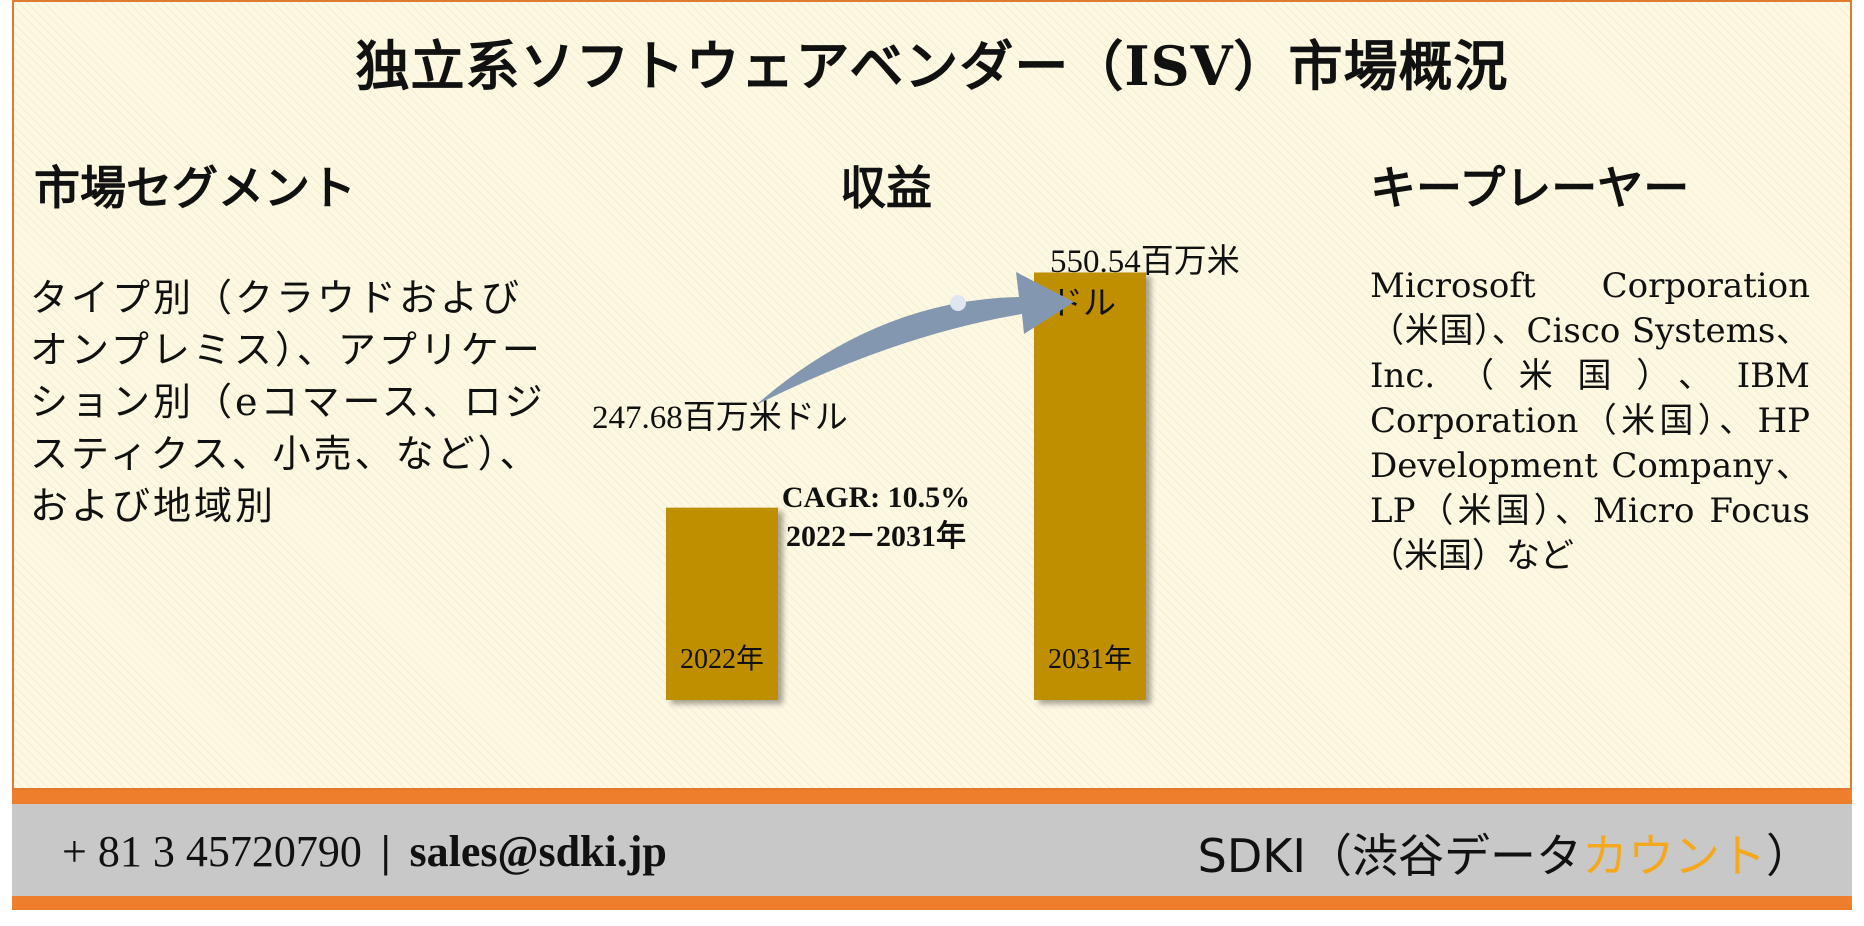 The height and width of the screenshot is (926, 1864). Describe the element at coordinates (886, 188) in the screenshot. I see `revenue-heading: 収益` at that location.